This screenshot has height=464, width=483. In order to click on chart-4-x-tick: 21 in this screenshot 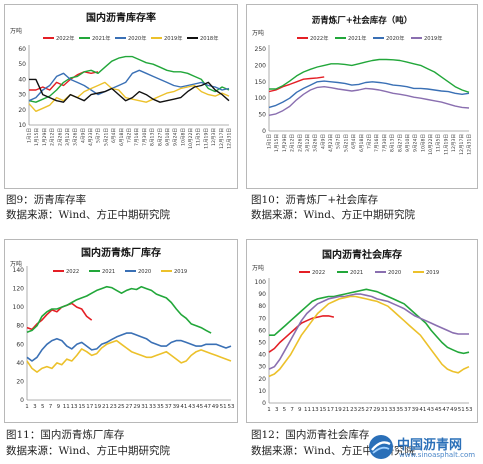, I will do `click(345, 410)`.